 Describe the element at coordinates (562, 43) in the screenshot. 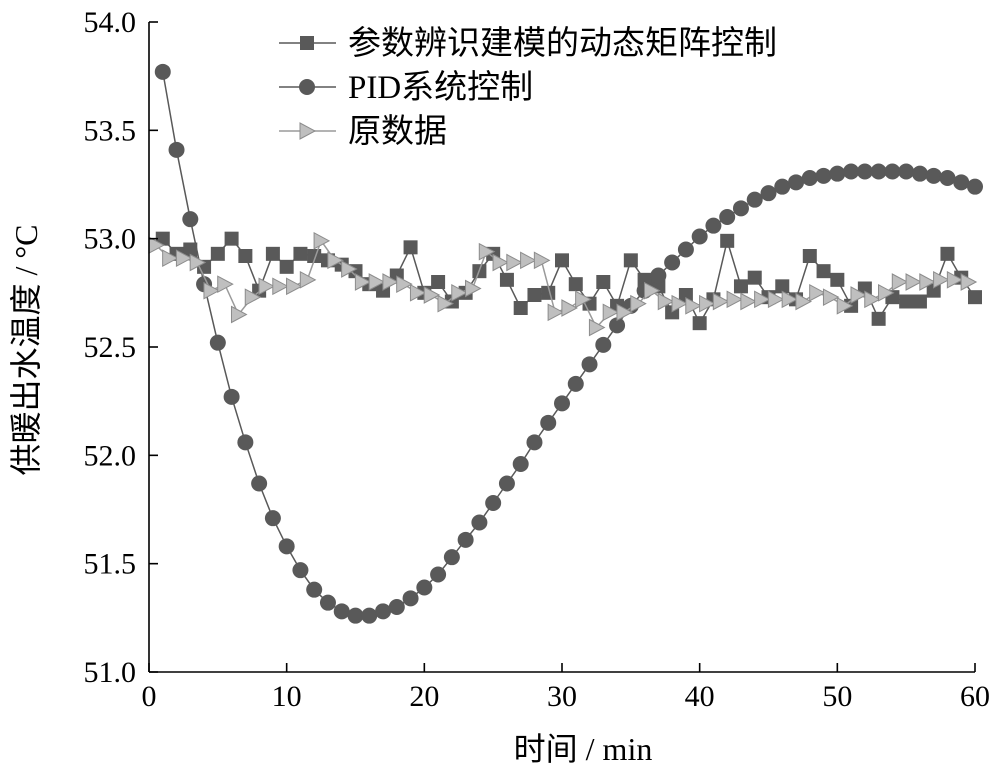

I see `legend-label: 参数辨识建模的动态矩阵控制` at that location.